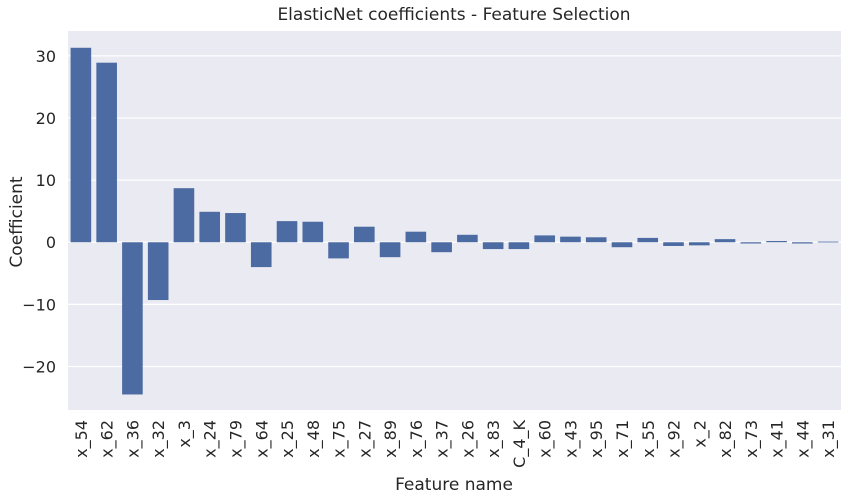 Image resolution: width=849 pixels, height=499 pixels. Describe the element at coordinates (39, 304) in the screenshot. I see `y-tick-label: −10` at that location.